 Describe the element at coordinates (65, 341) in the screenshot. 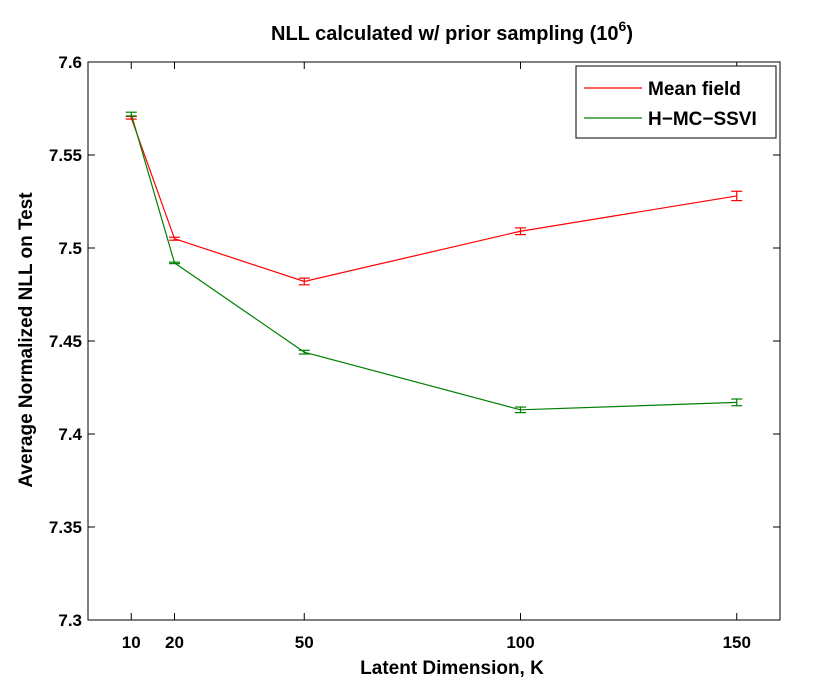

I see `y-tick-label-3: 7.45` at that location.